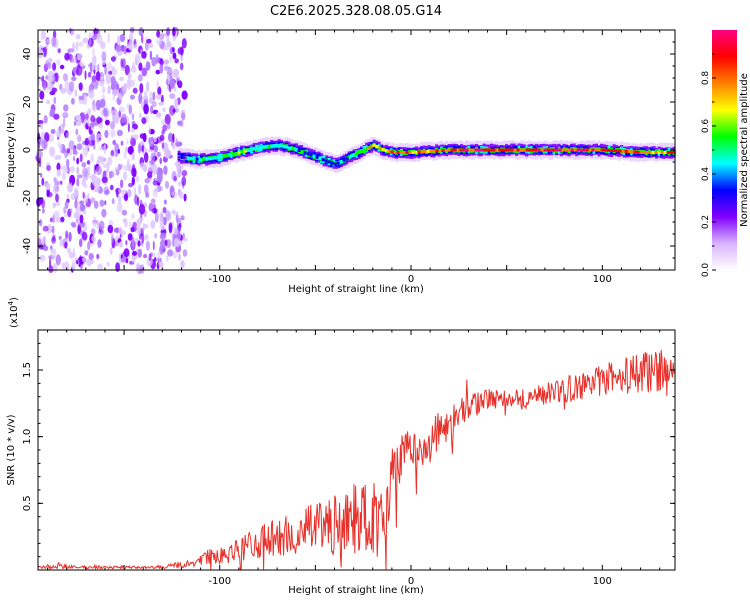 This screenshot has height=600, width=750. Describe the element at coordinates (708, 165) in the screenshot. I see `colorbar-ticks: 0.0 0.2 0.4 0.6 0.8` at that location.